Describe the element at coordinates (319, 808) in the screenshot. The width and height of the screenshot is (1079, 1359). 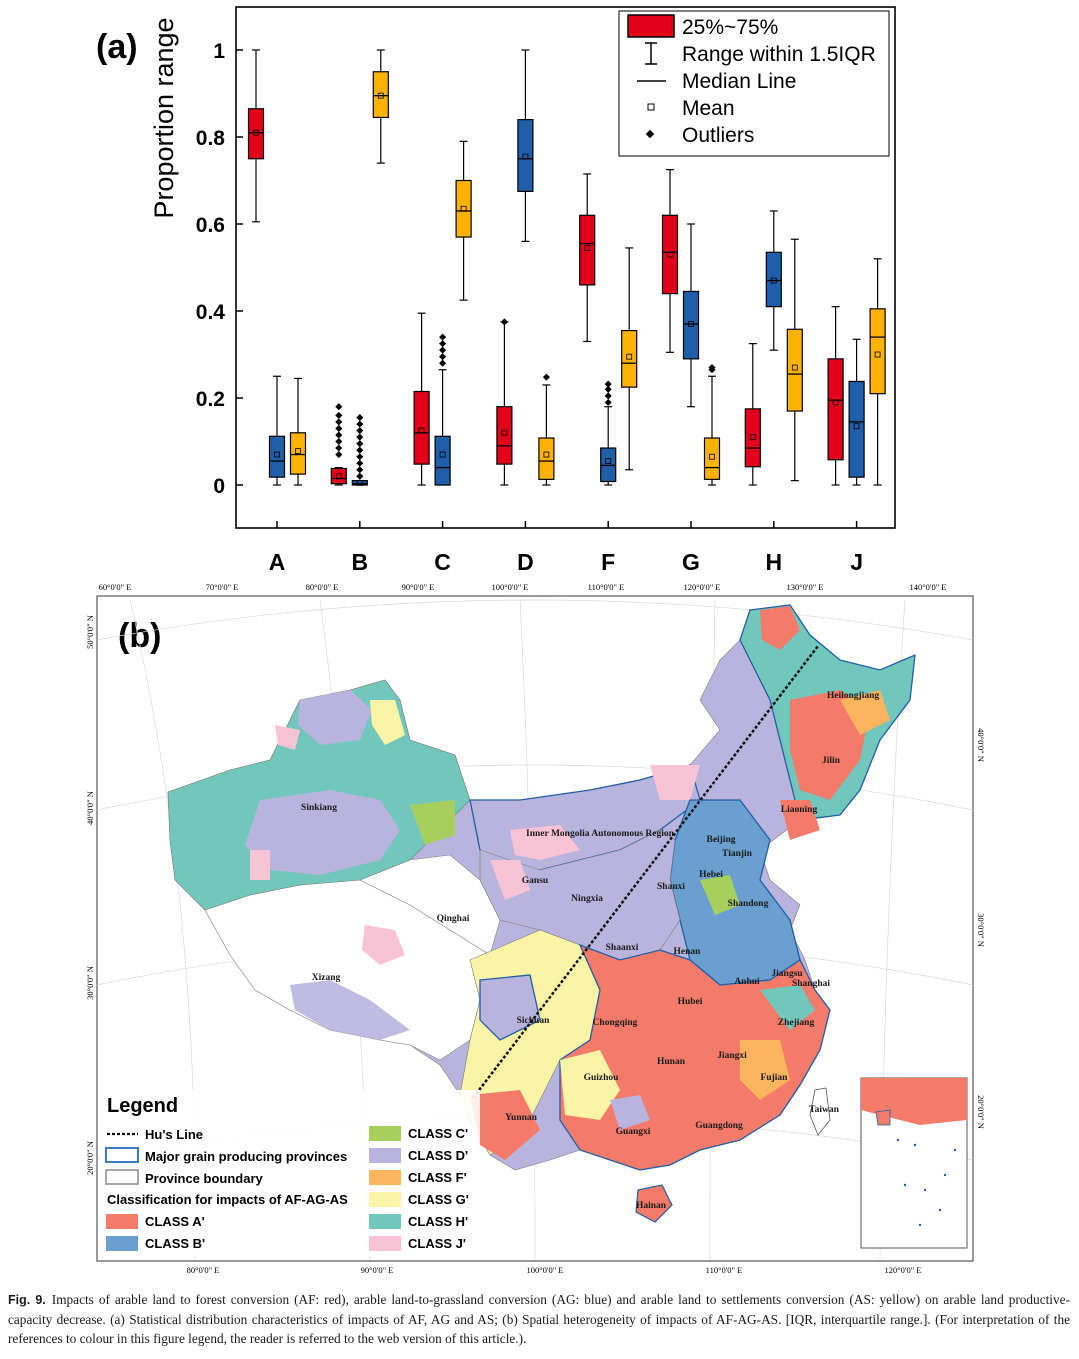
I see `place-name: Sinkiang` at that location.